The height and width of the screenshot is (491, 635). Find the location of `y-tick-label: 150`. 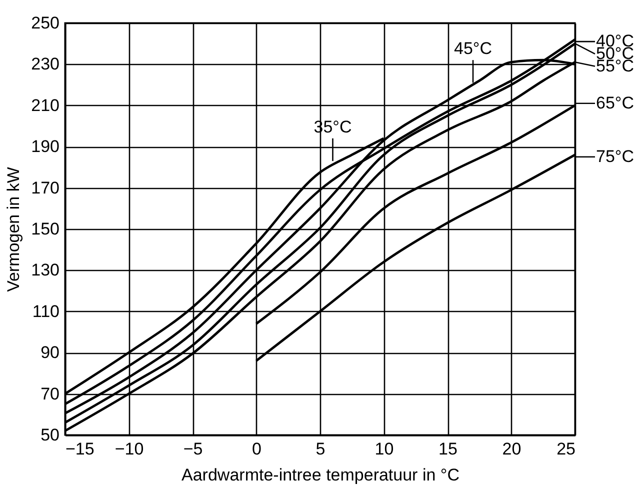

y-tick-label: 150 is located at coordinates (45, 229).